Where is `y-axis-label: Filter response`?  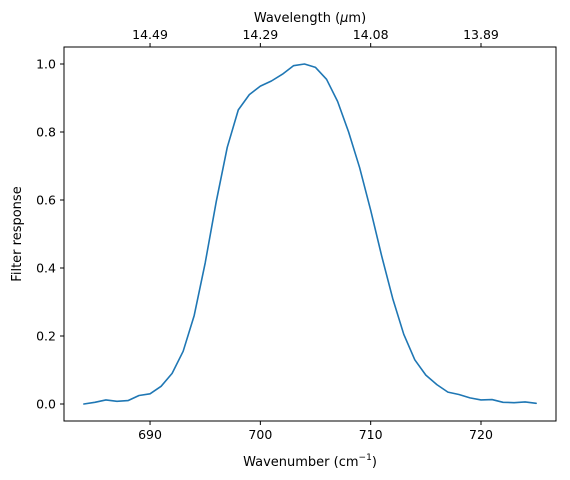 y-axis-label: Filter response is located at coordinates (17, 233).